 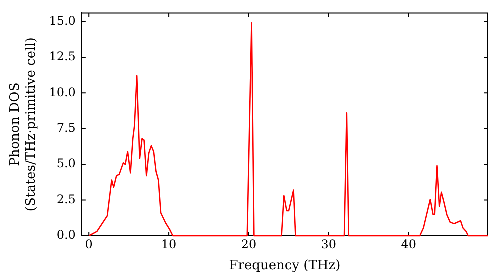 I want to click on x-tick-label: 0, so click(x=89, y=244).